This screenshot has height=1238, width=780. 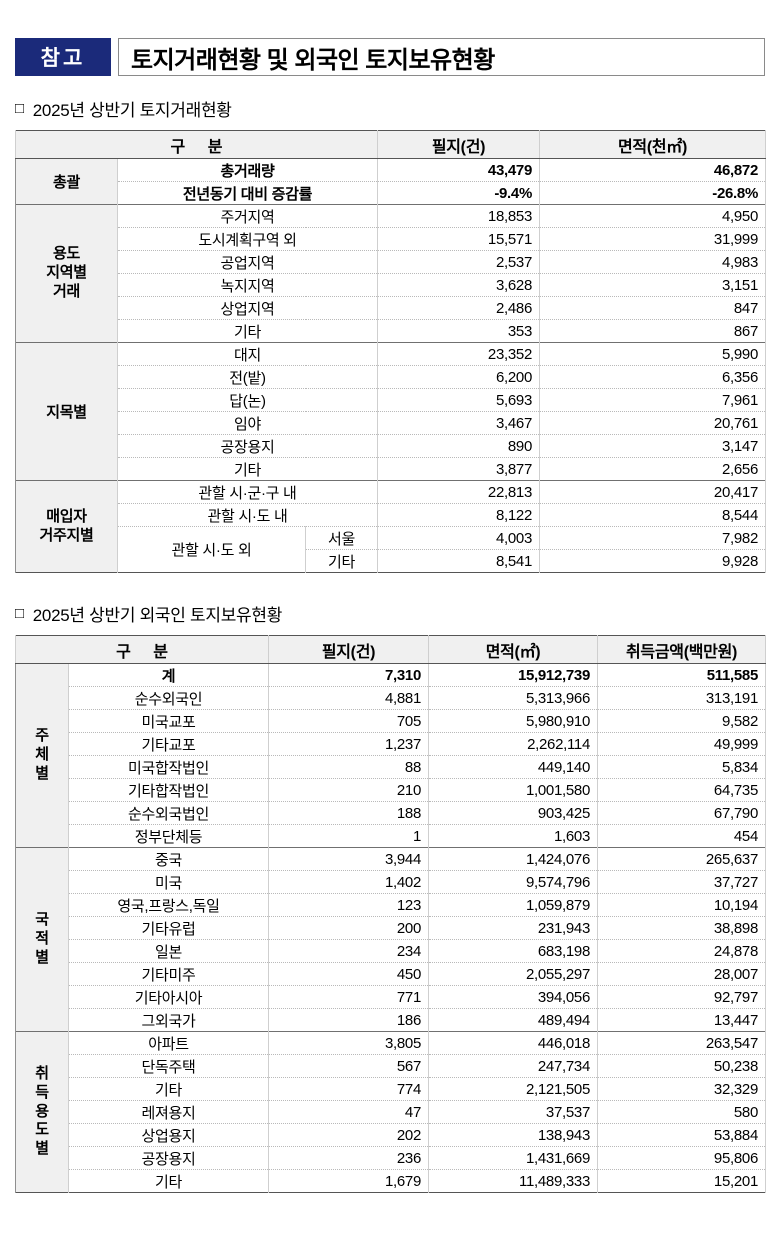 I want to click on cell-area: 9,928, so click(x=652, y=561).